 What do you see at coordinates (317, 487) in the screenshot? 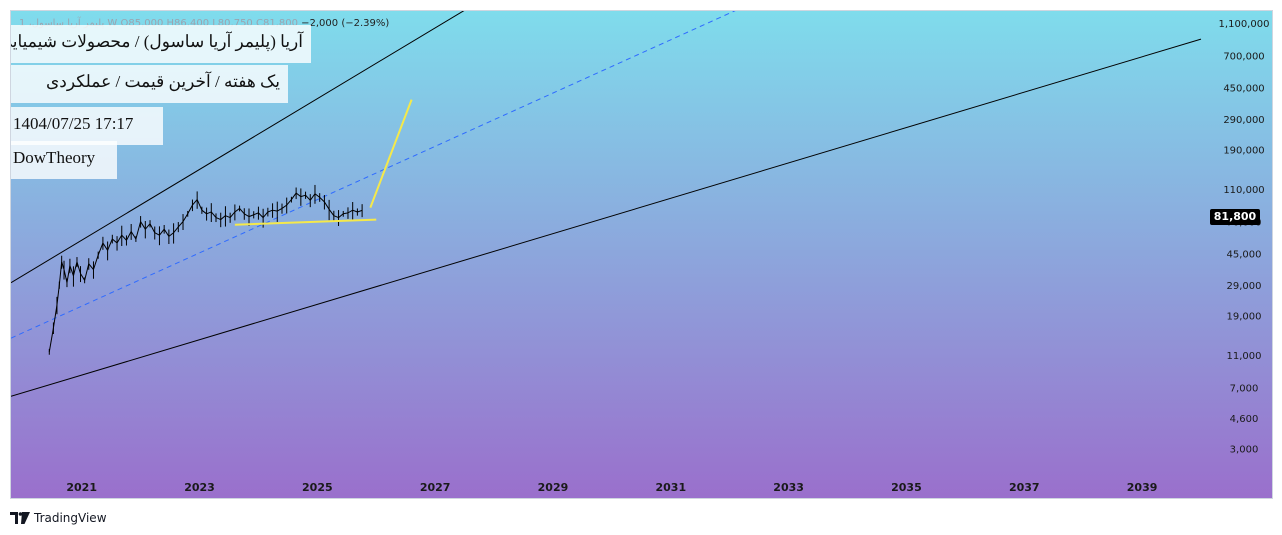
I see `x-tick-label: 2025` at bounding box center [317, 487].